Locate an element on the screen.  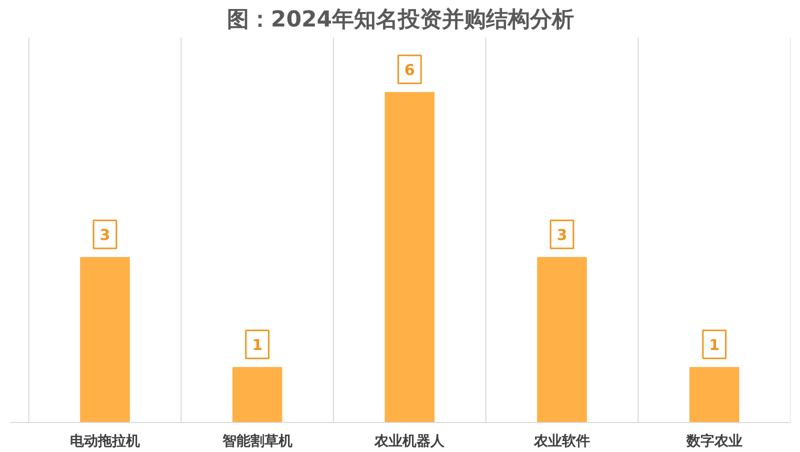
x-tick-label: 电动拖拉机 is located at coordinates (105, 442).